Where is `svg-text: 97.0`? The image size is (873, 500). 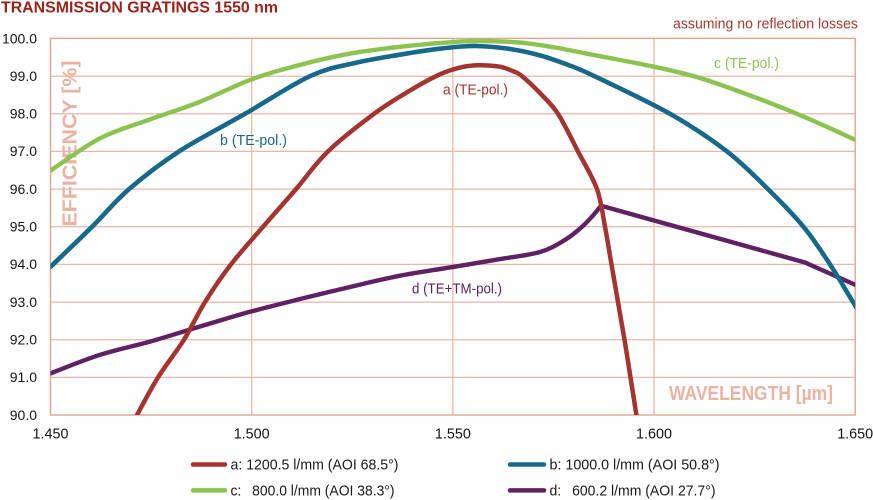
svg-text: 97.0 is located at coordinates (23, 151).